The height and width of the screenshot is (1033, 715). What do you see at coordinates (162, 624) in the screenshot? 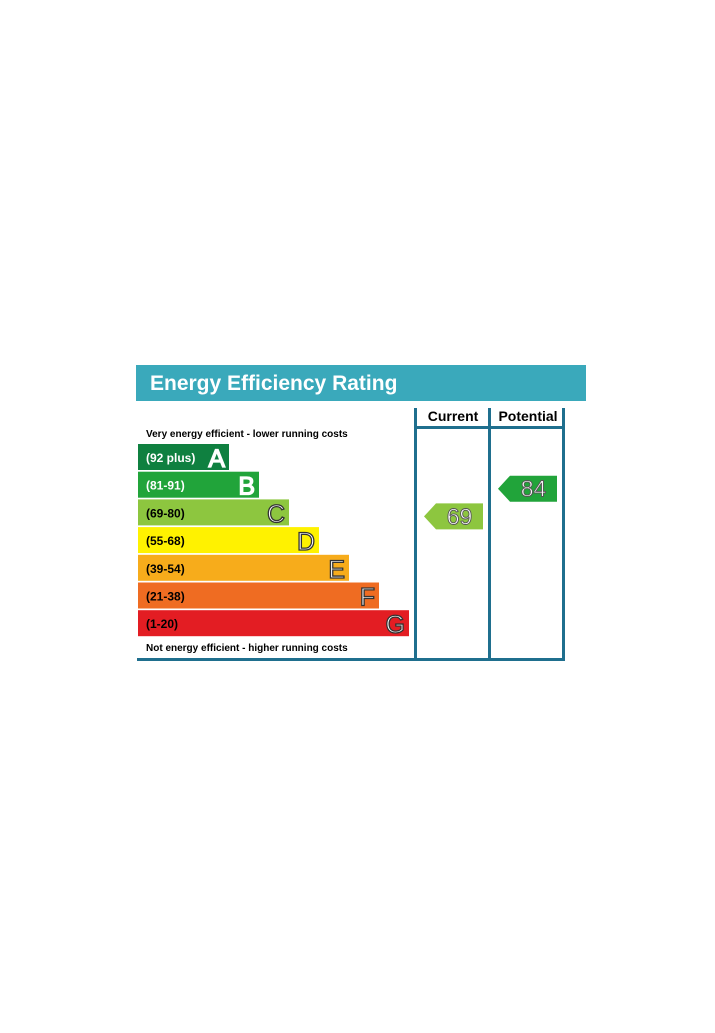
I see `band-range-g: (1-20)` at bounding box center [162, 624].